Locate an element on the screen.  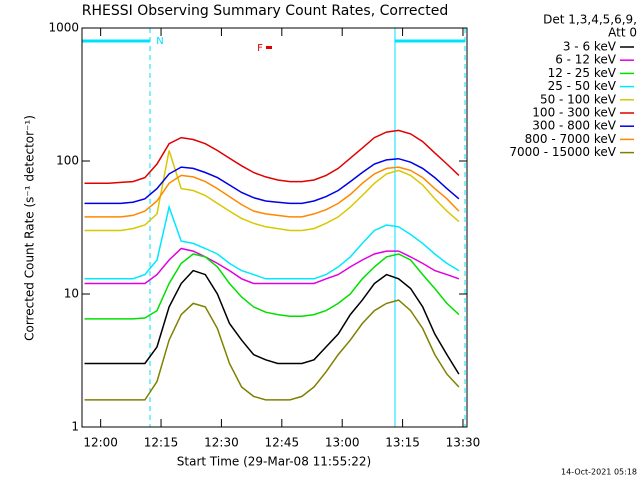
y-tick-label: 10 is located at coordinates (71, 294).